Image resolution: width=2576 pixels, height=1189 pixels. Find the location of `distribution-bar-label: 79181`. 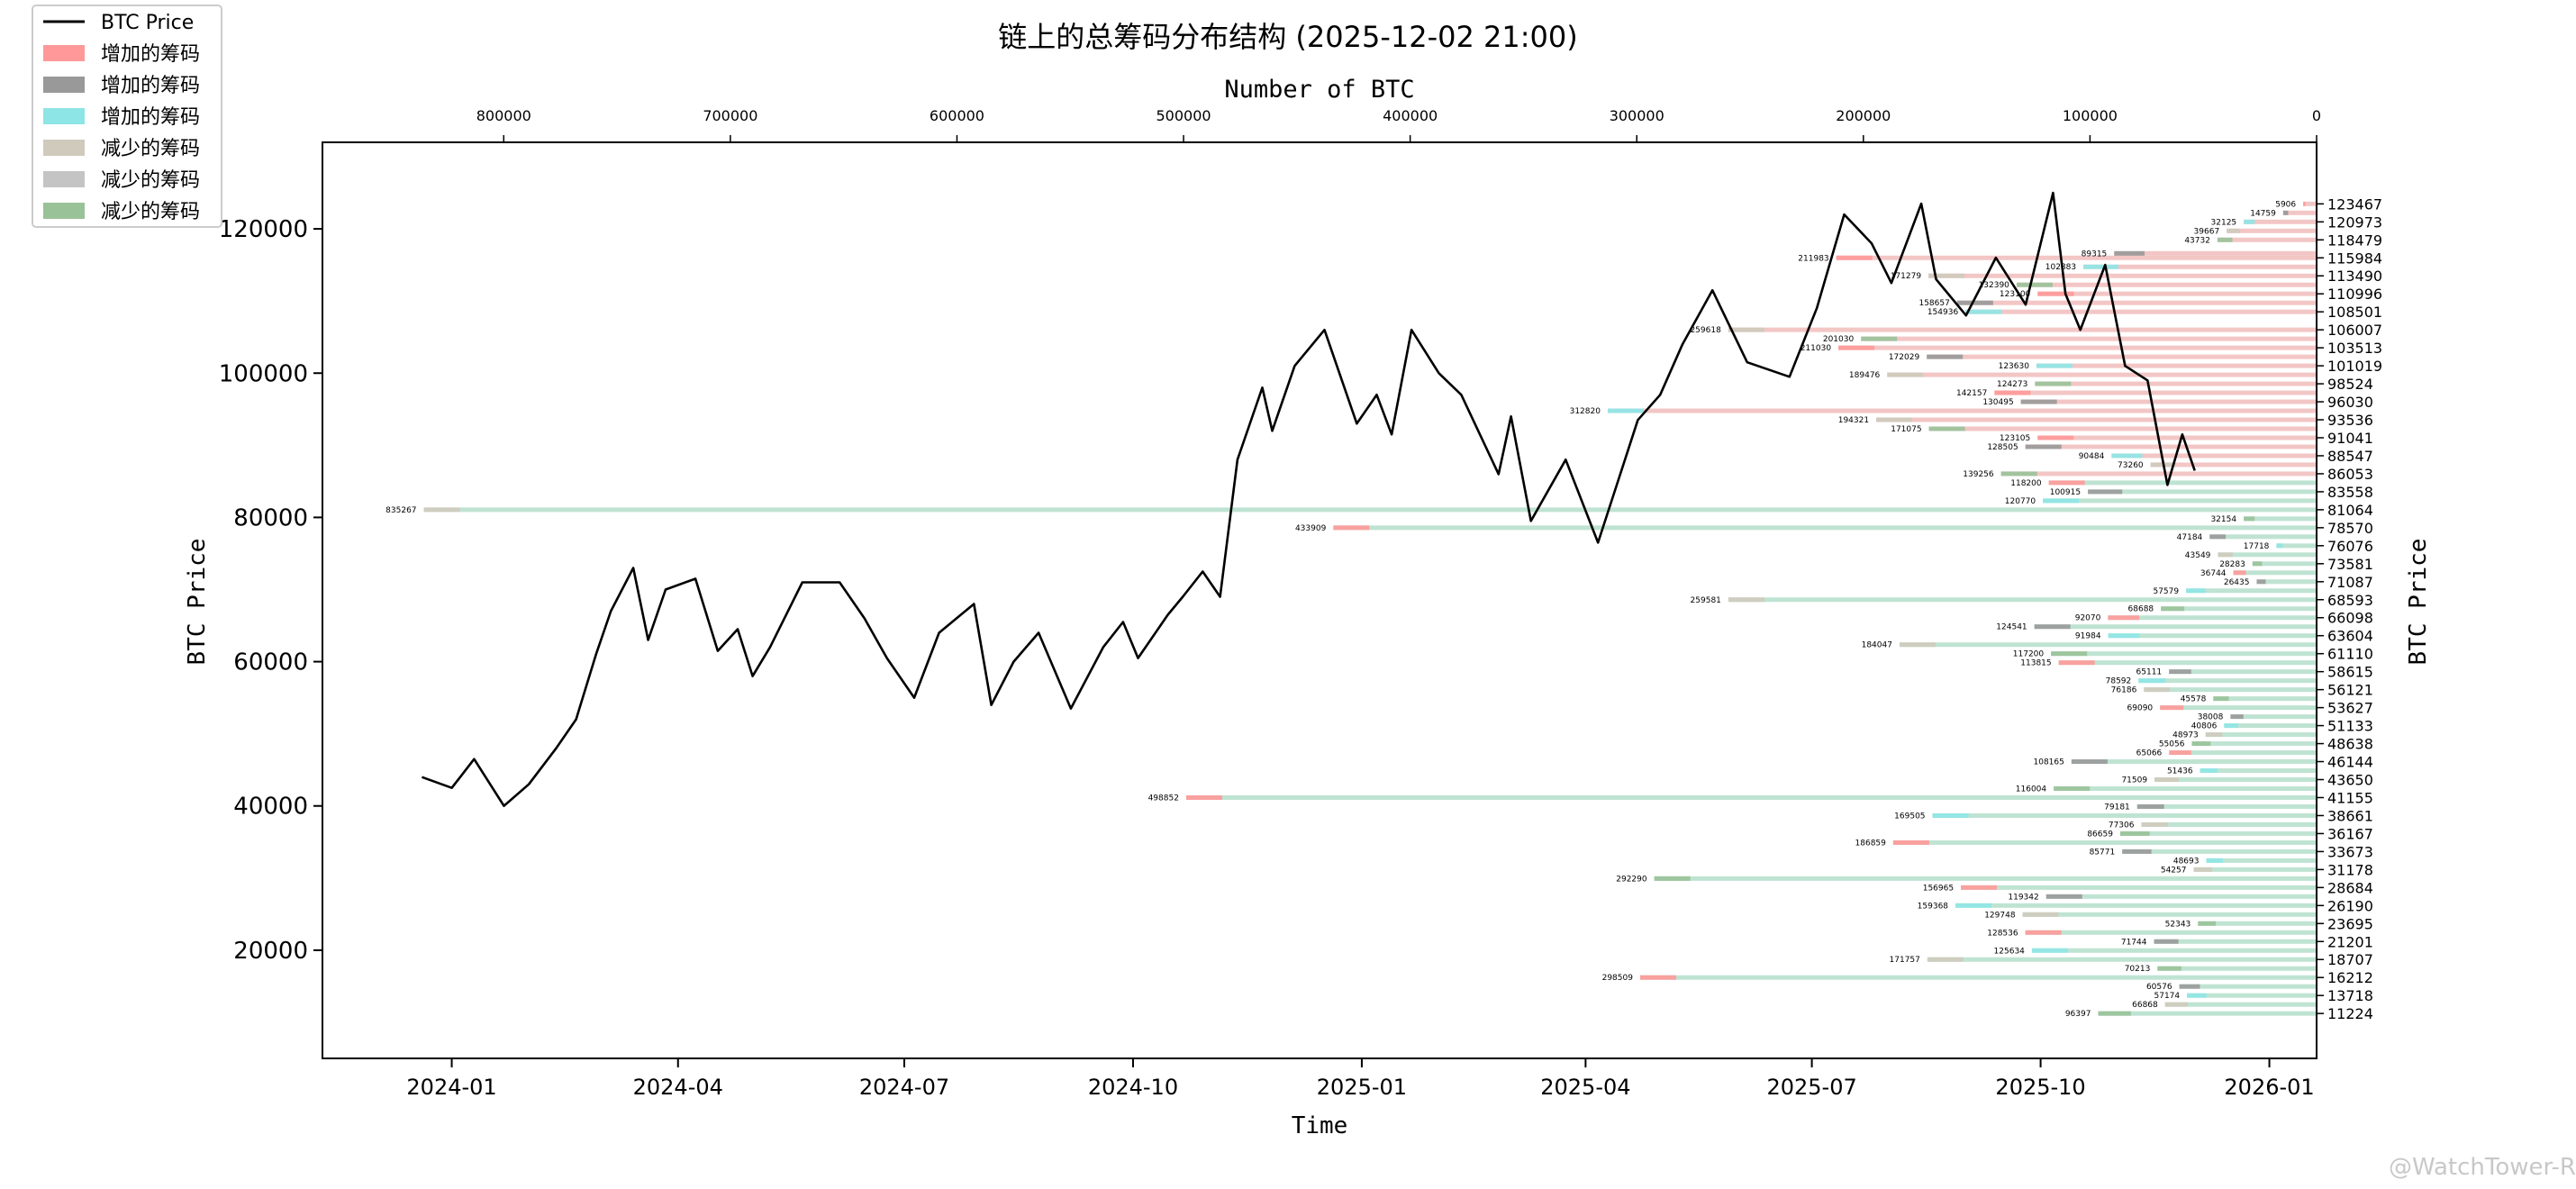

distribution-bar-label: 79181 is located at coordinates (2117, 808).